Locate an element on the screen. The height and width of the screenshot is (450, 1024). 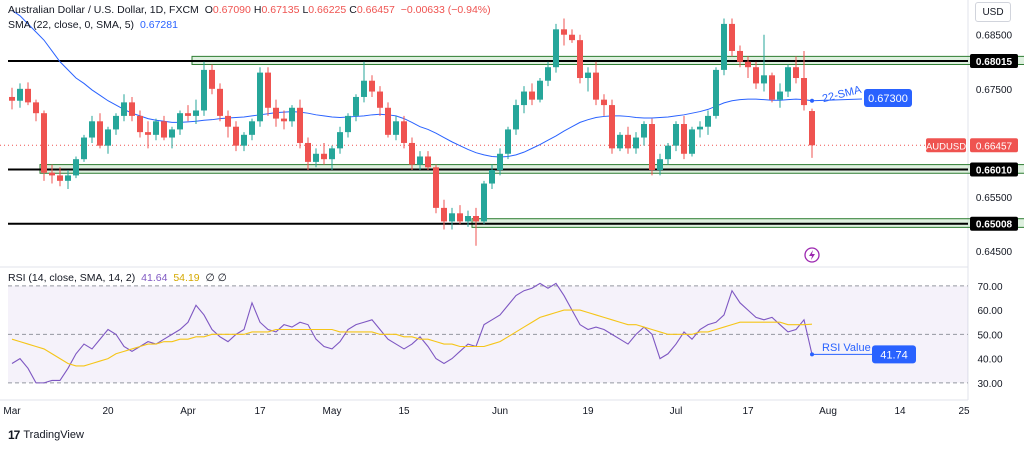
rsi-tick-0: 70.00 is located at coordinates (989, 287).